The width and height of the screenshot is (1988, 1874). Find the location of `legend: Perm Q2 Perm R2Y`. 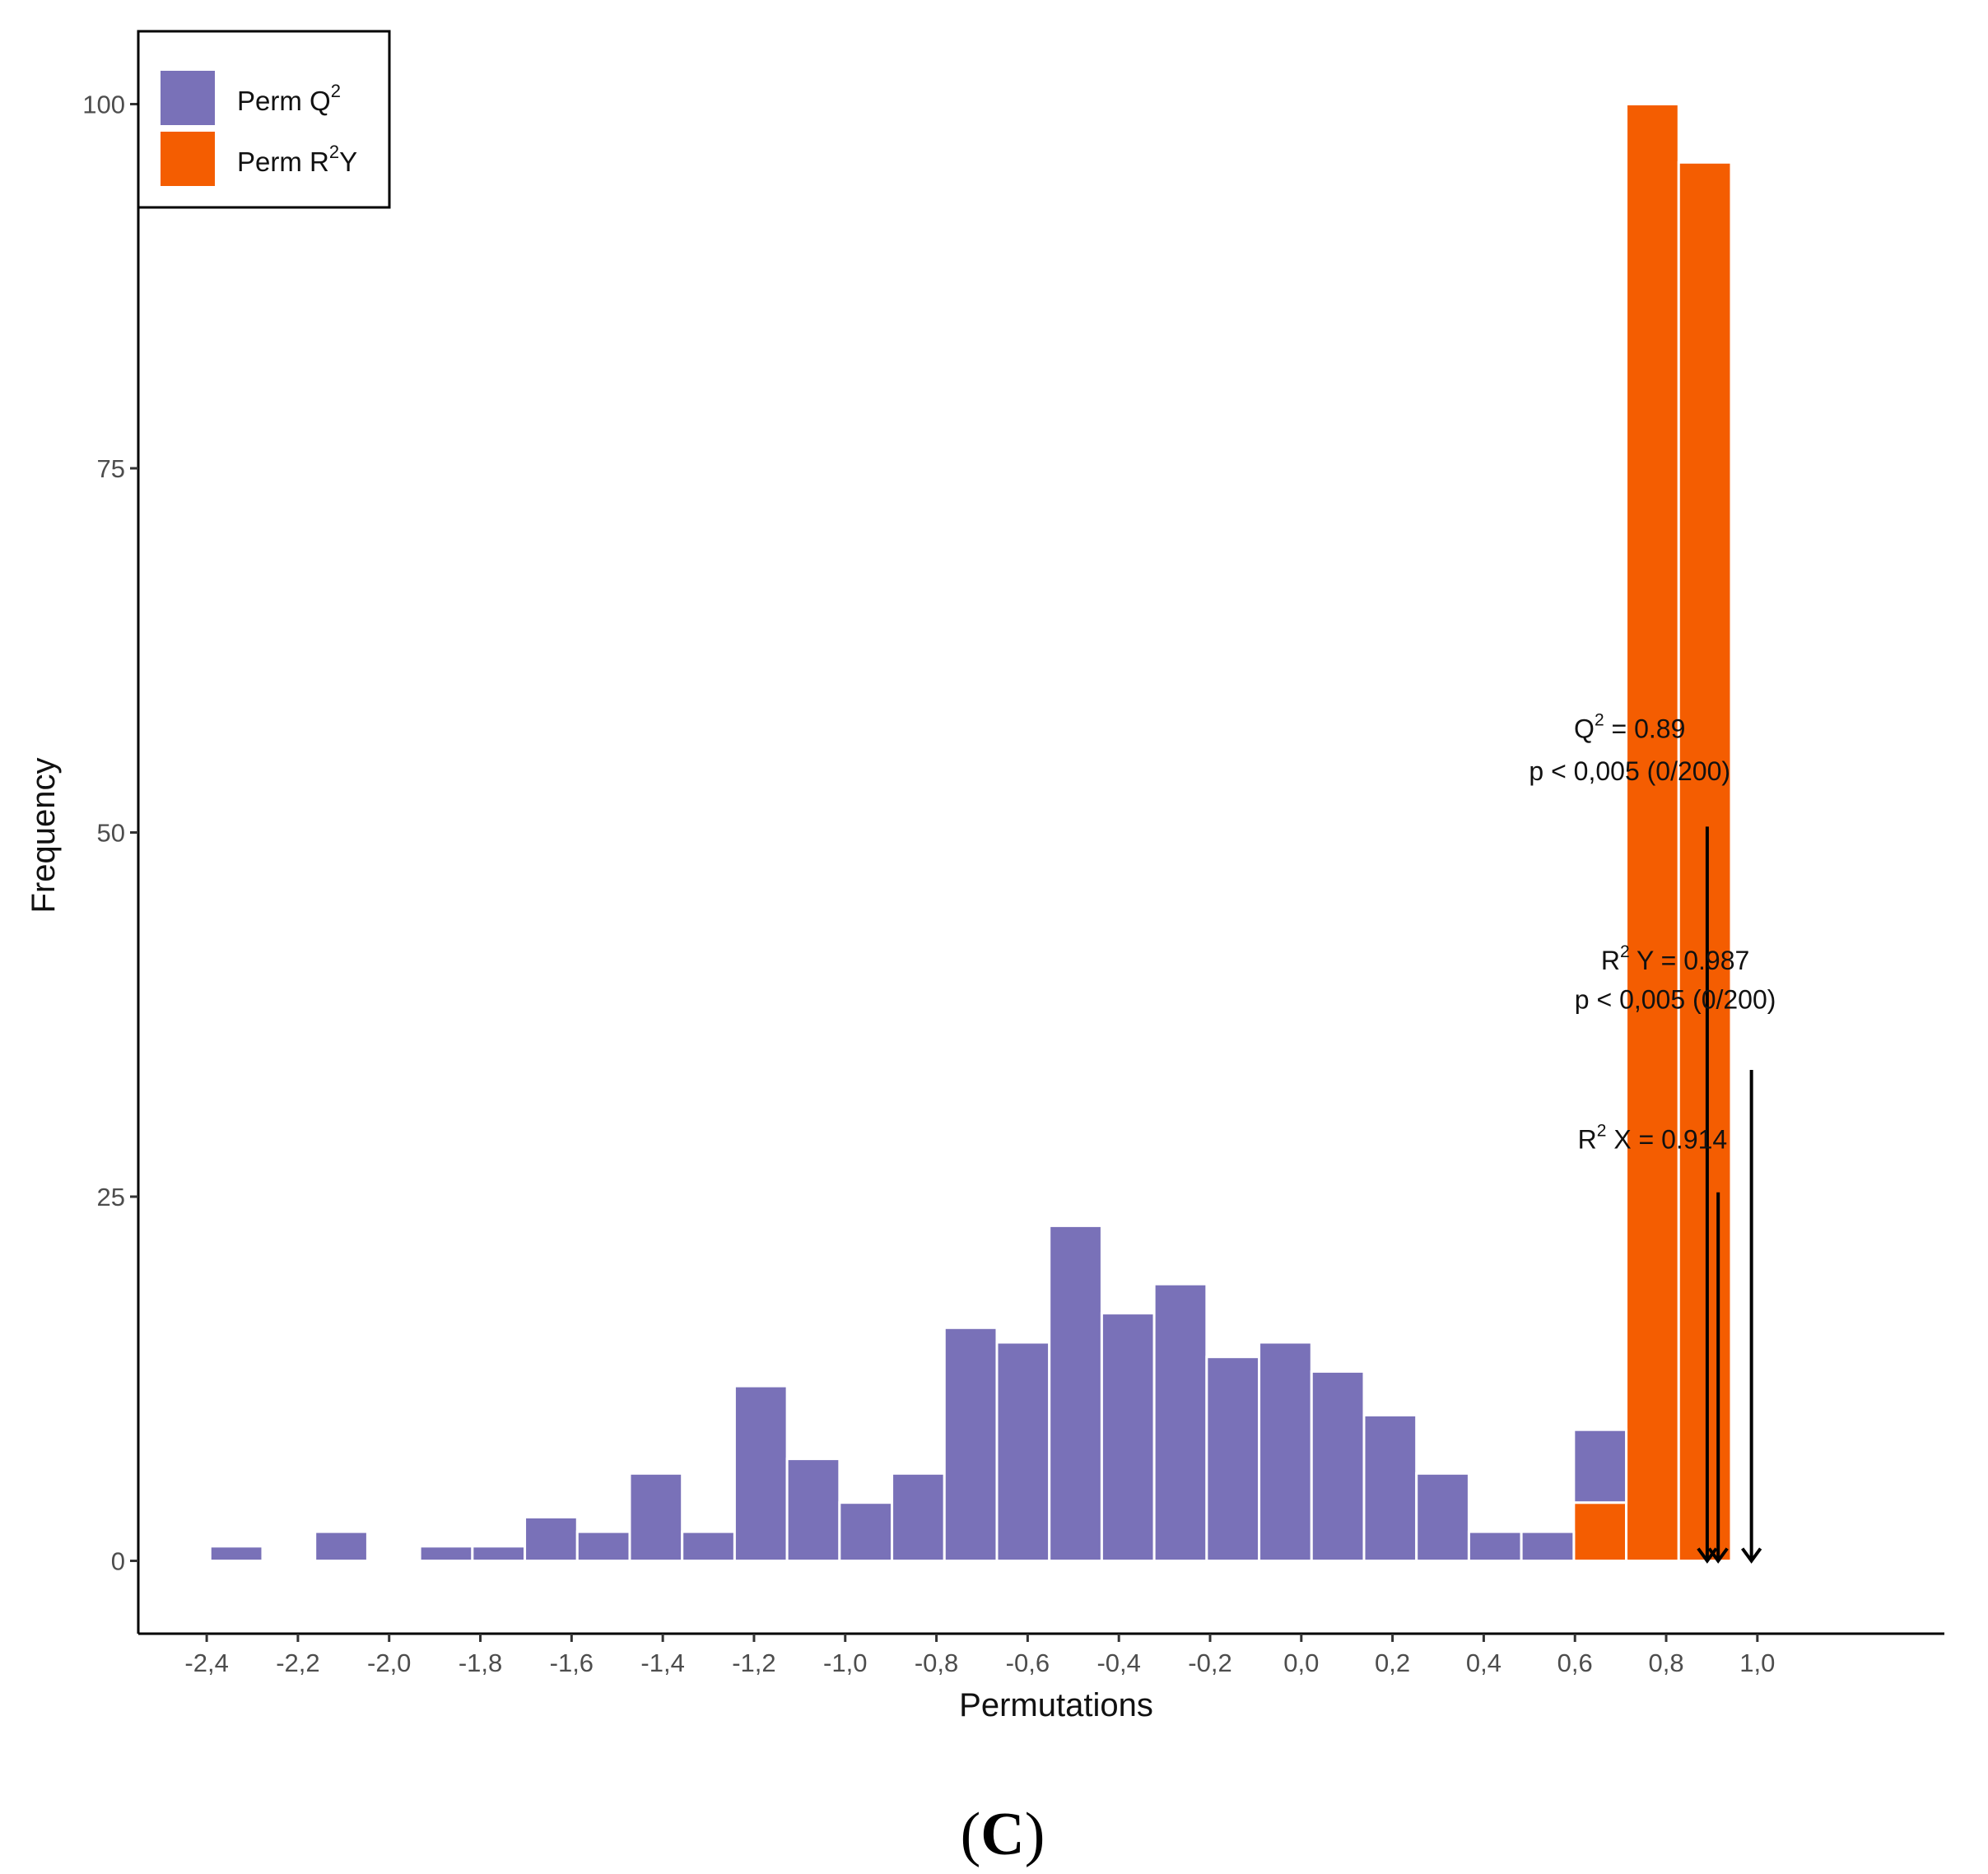

legend: Perm Q2 Perm R2Y is located at coordinates (264, 119).